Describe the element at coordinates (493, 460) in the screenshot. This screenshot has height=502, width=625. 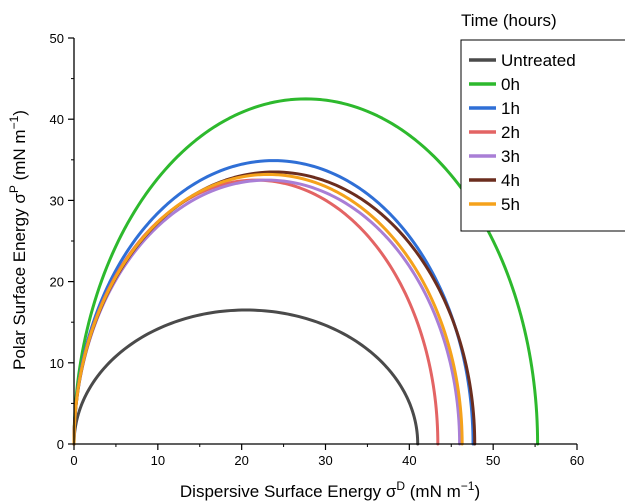
I see `x-tick-label: 50` at that location.